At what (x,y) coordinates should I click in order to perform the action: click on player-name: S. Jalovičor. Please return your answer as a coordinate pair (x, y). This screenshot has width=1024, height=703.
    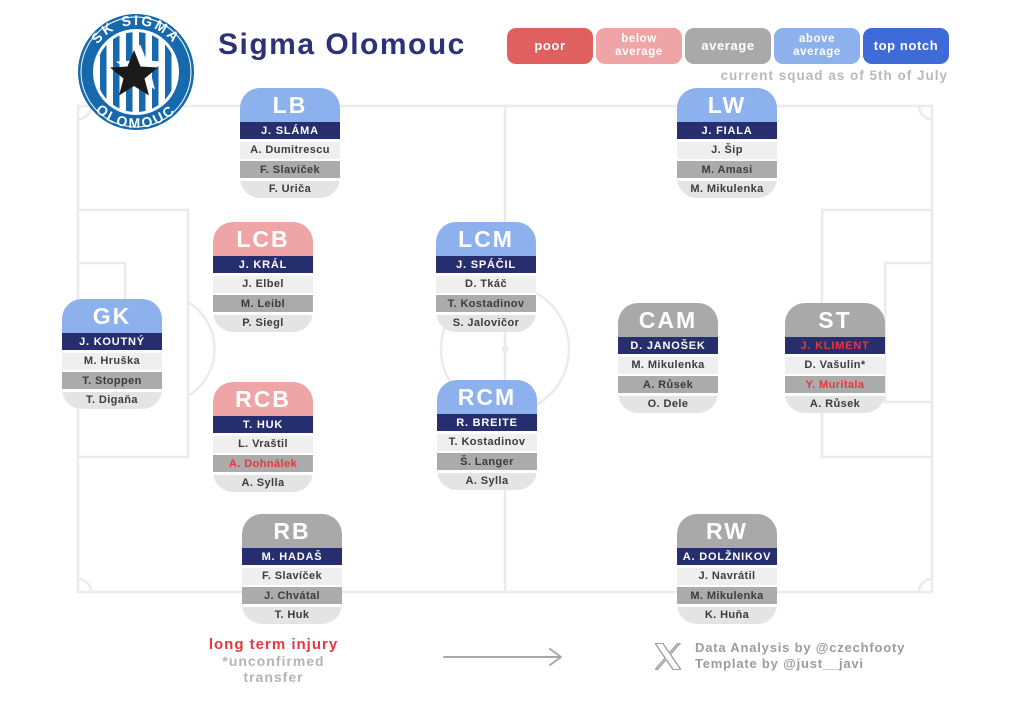
    Looking at the image, I should click on (486, 323).